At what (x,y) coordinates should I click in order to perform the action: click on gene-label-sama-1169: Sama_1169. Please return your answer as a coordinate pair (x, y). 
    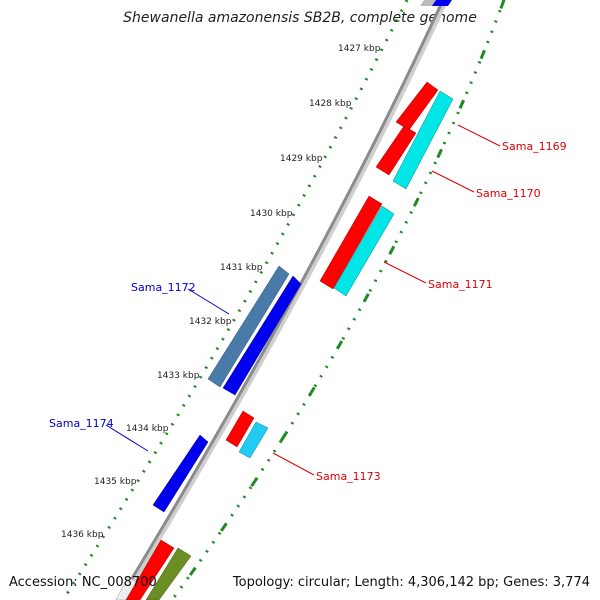
    Looking at the image, I should click on (534, 146).